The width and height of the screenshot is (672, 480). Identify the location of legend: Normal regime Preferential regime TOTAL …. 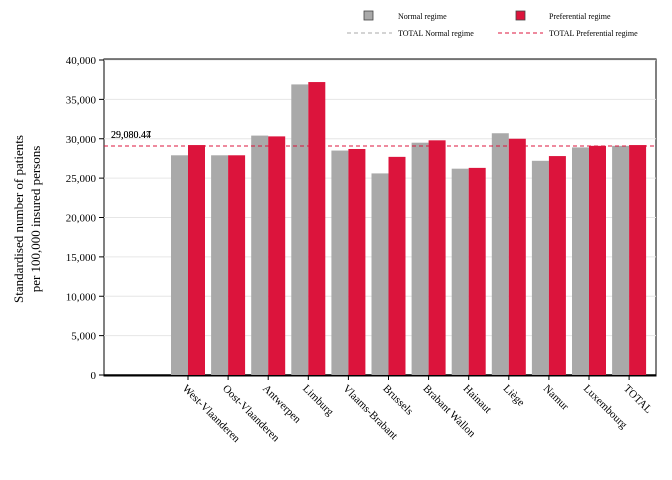
(492, 24).